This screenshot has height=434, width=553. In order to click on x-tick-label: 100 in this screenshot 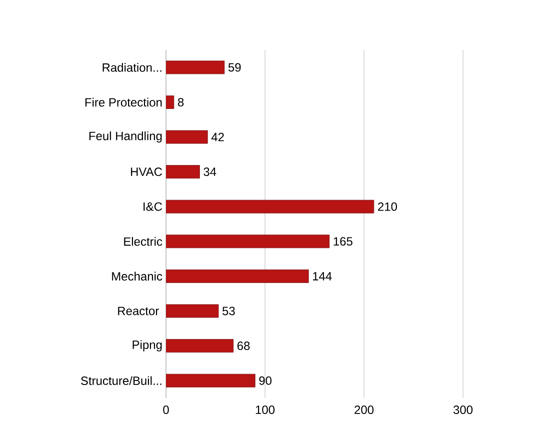, I will do `click(265, 410)`.